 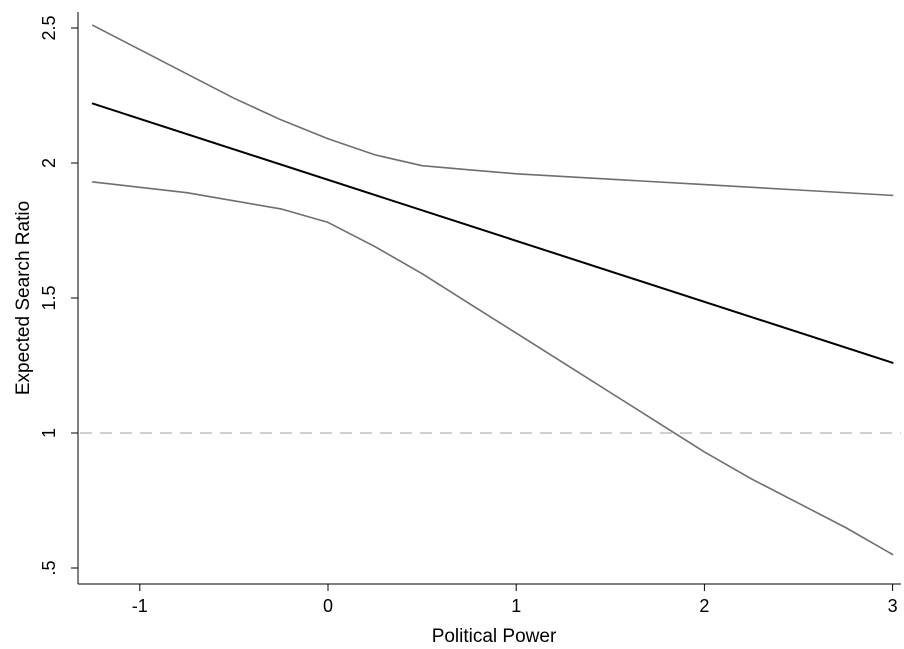 I want to click on y-ticks: .5 1 1.5 2 2.5, so click(x=58, y=295).